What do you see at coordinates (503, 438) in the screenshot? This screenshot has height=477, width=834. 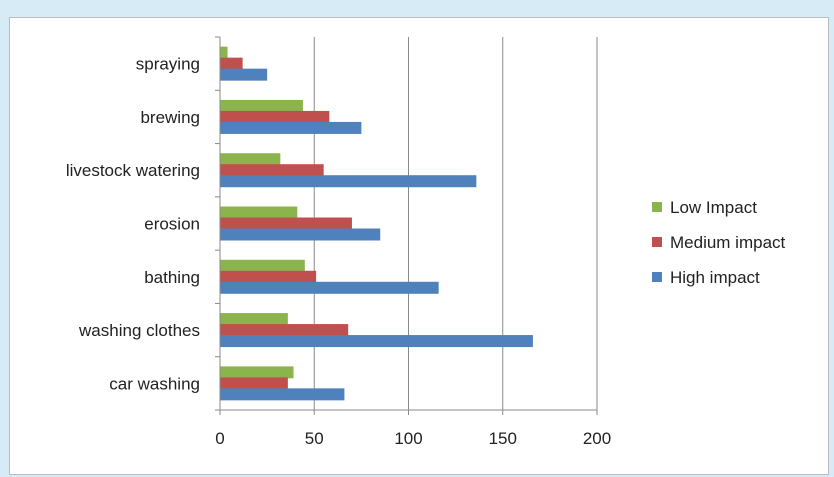 I see `x-tick-label: 150` at bounding box center [503, 438].